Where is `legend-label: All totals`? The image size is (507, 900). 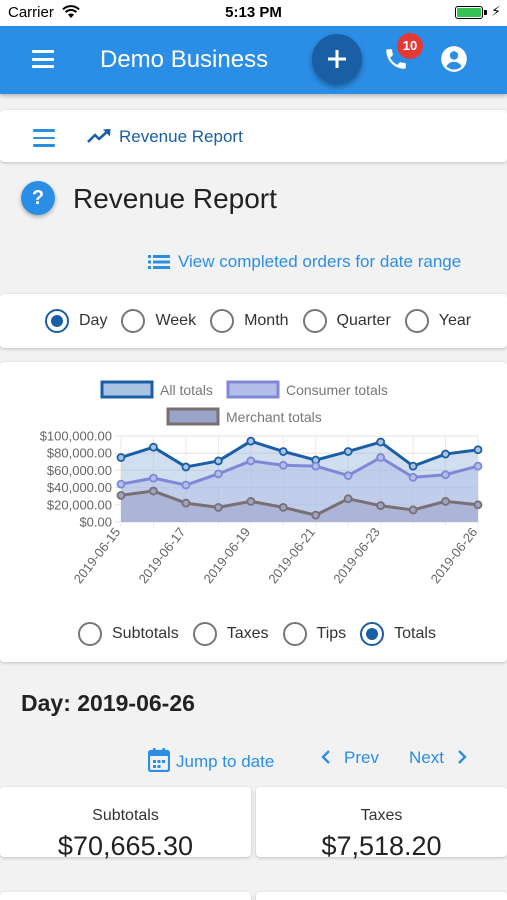 legend-label: All totals is located at coordinates (186, 390).